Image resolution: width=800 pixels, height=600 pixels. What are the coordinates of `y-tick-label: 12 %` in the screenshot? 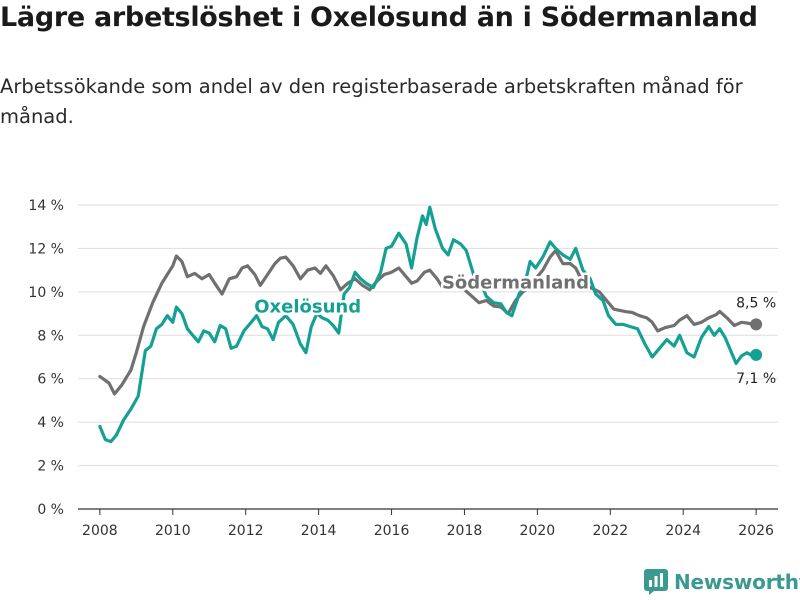 It's located at (46, 249).